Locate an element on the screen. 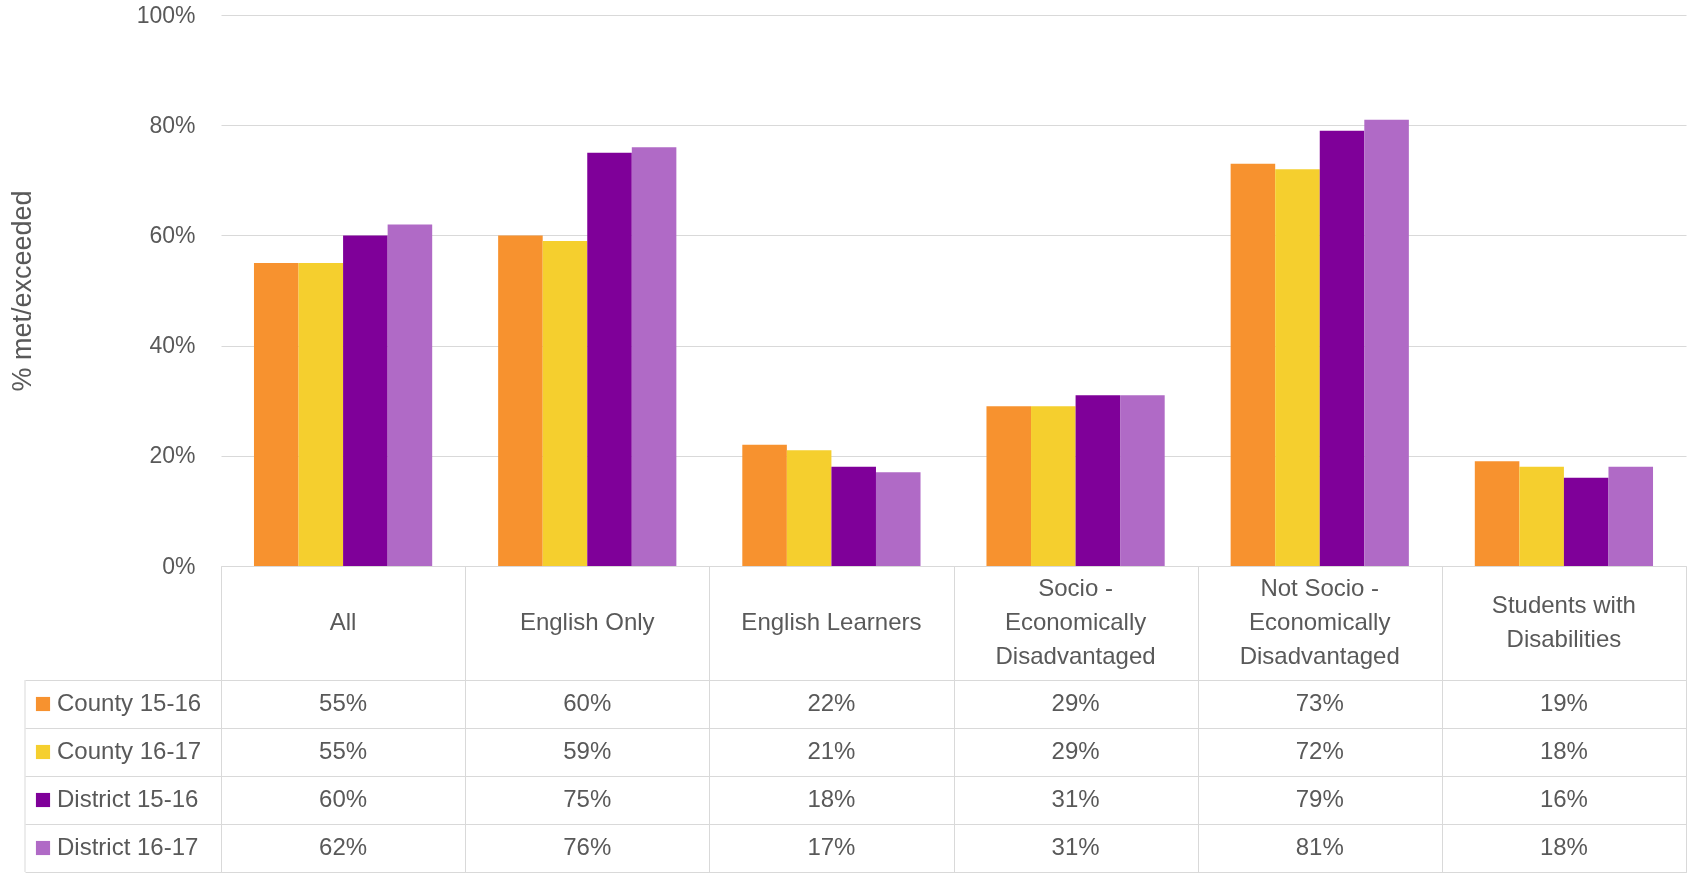  data-label: 59% is located at coordinates (587, 750).